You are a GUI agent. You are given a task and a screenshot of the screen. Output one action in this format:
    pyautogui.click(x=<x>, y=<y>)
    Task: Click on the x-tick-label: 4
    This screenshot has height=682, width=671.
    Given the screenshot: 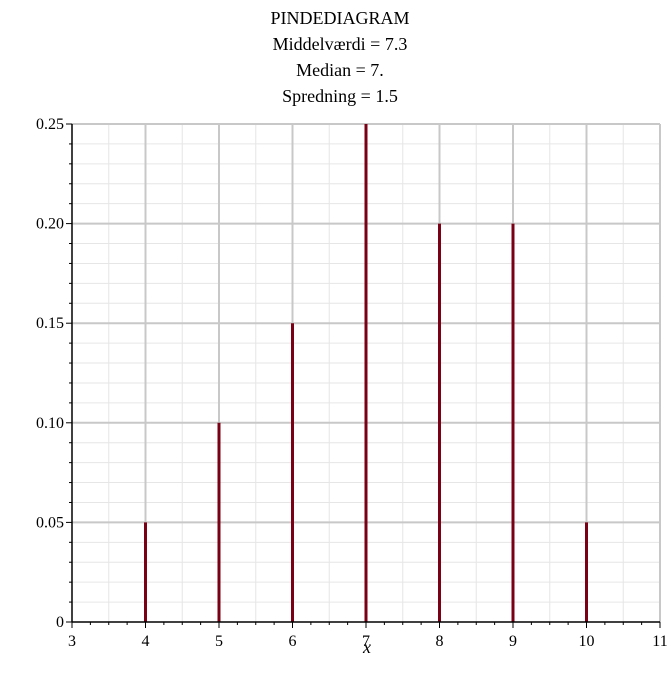 What is the action you would take?
    pyautogui.click(x=146, y=641)
    